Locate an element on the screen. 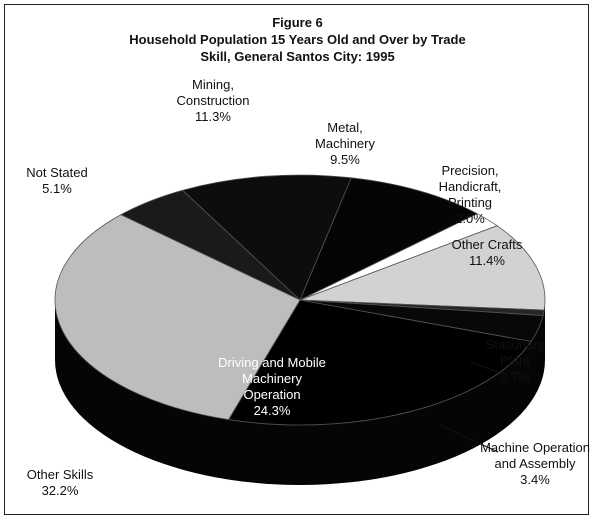 The image size is (595, 521). category-label: Driving and Mobile Machinery Operation is located at coordinates (272, 378).